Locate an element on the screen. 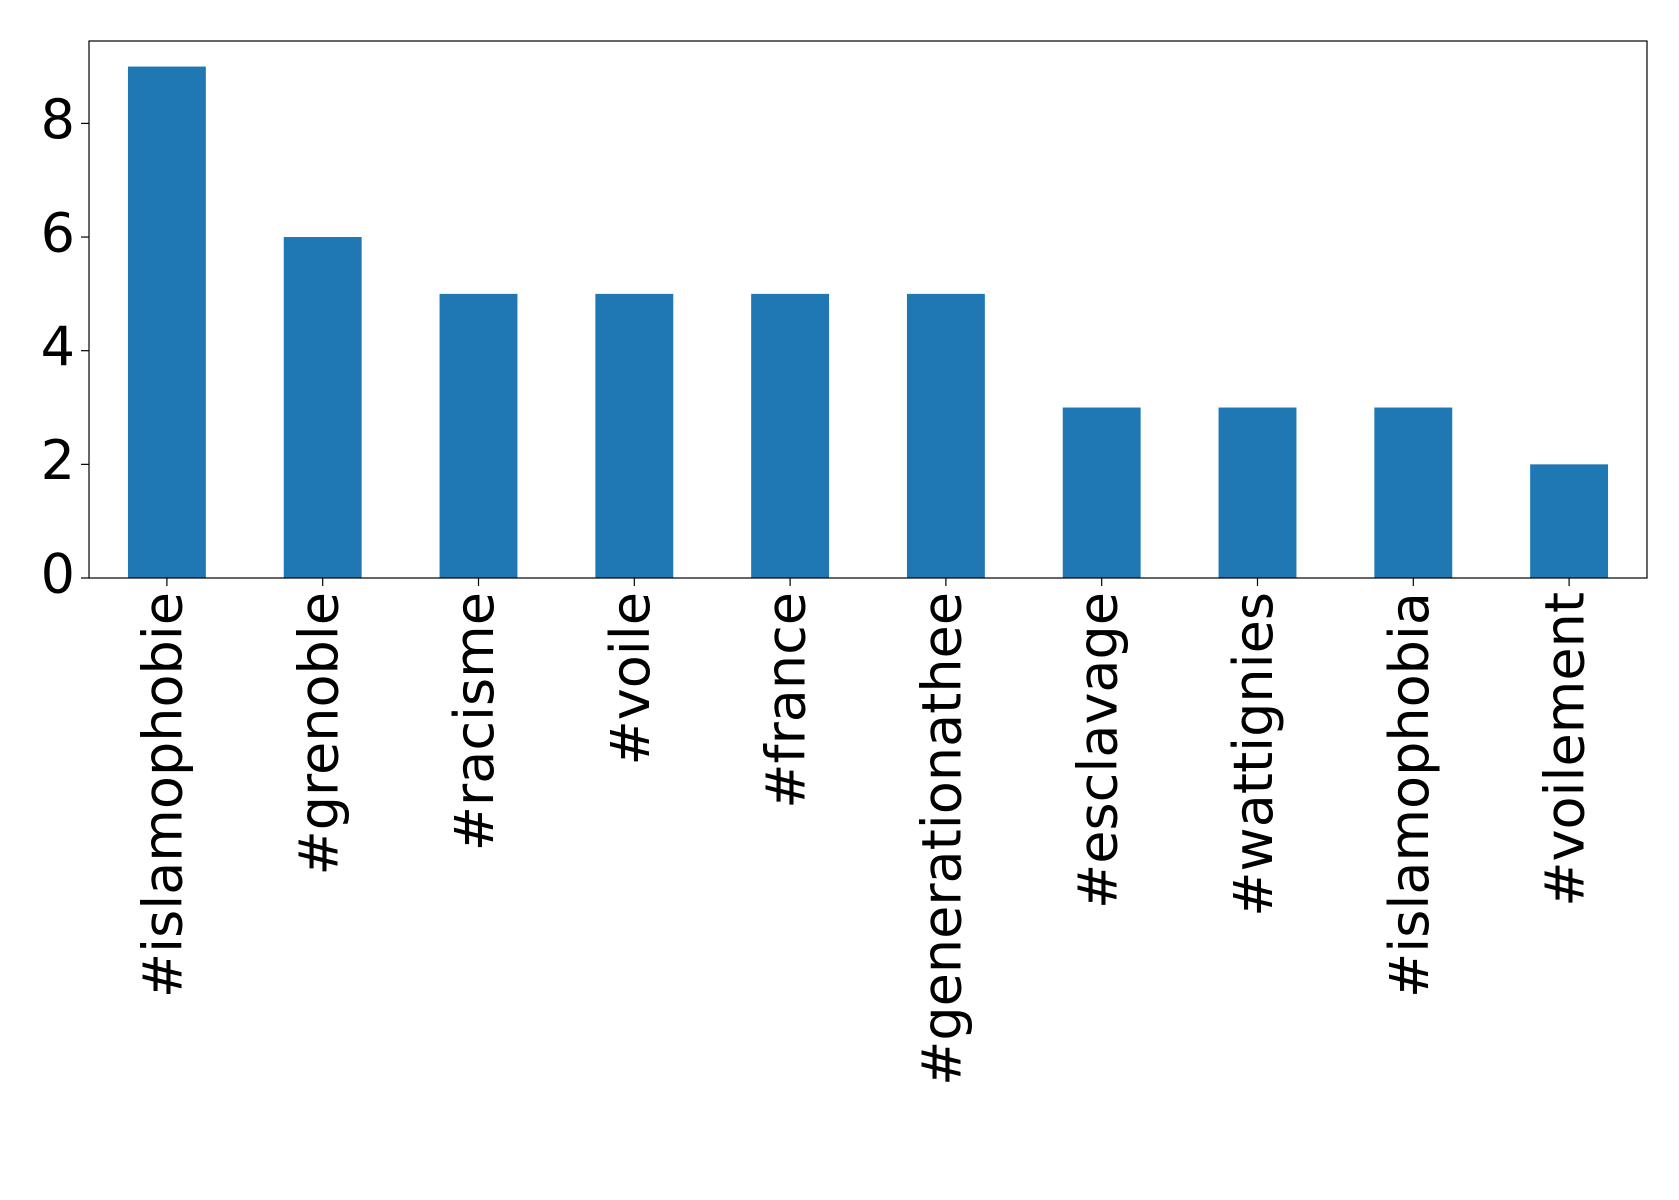 Image resolution: width=1679 pixels, height=1200 pixels. x-tick-label: #islamophobia is located at coordinates (1409, 795).